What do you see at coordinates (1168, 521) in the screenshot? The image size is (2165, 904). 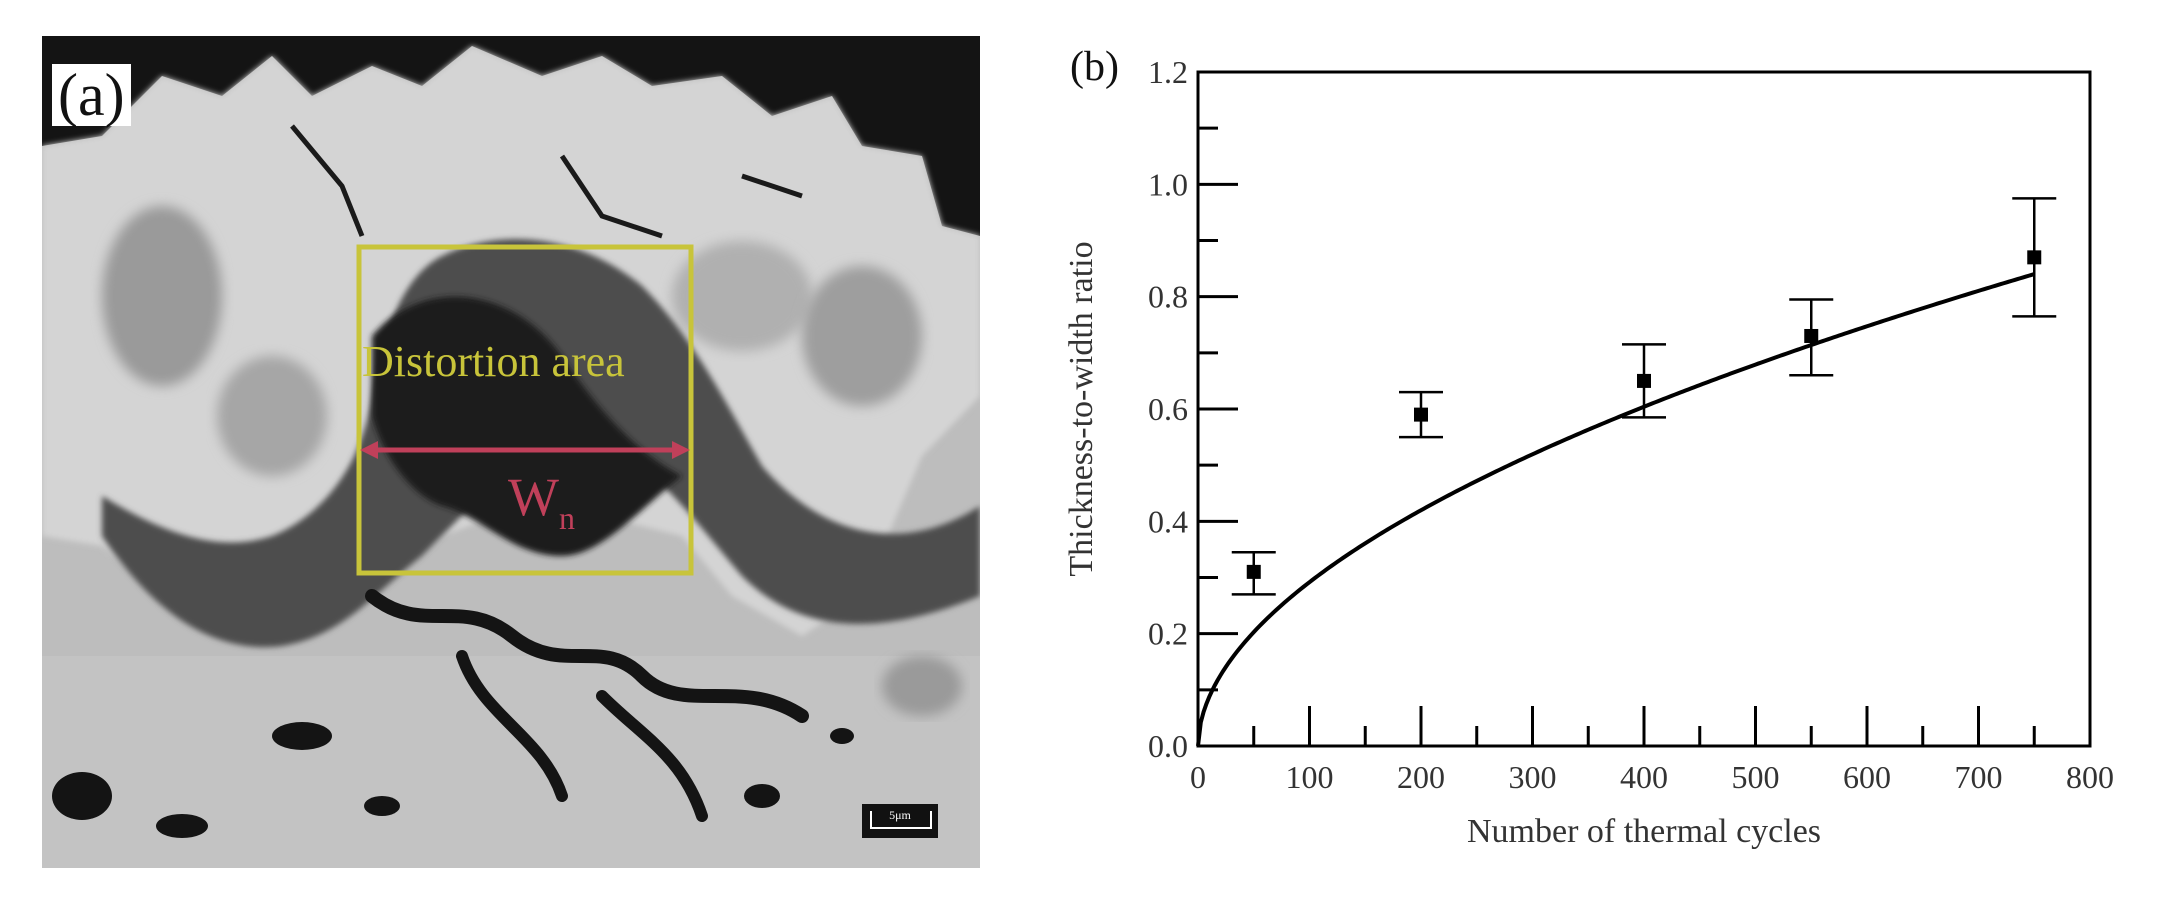 I see `y-tick-label: 0.4` at bounding box center [1168, 521].